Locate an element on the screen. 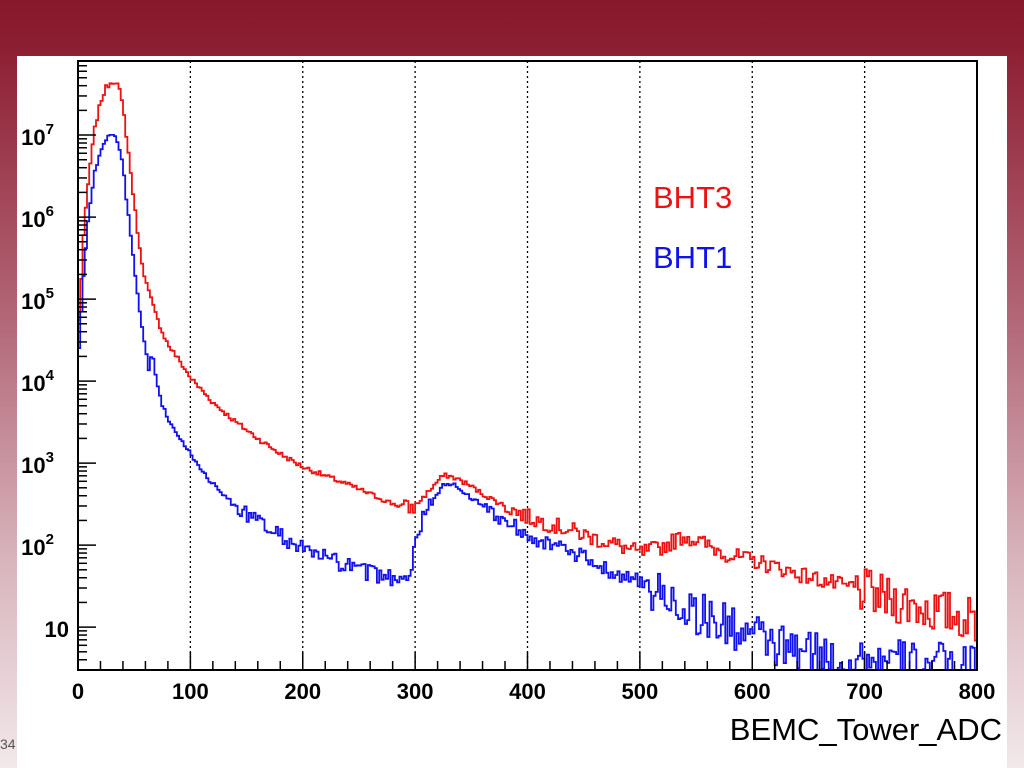  y-tick-label: 10 is located at coordinates (57, 629).